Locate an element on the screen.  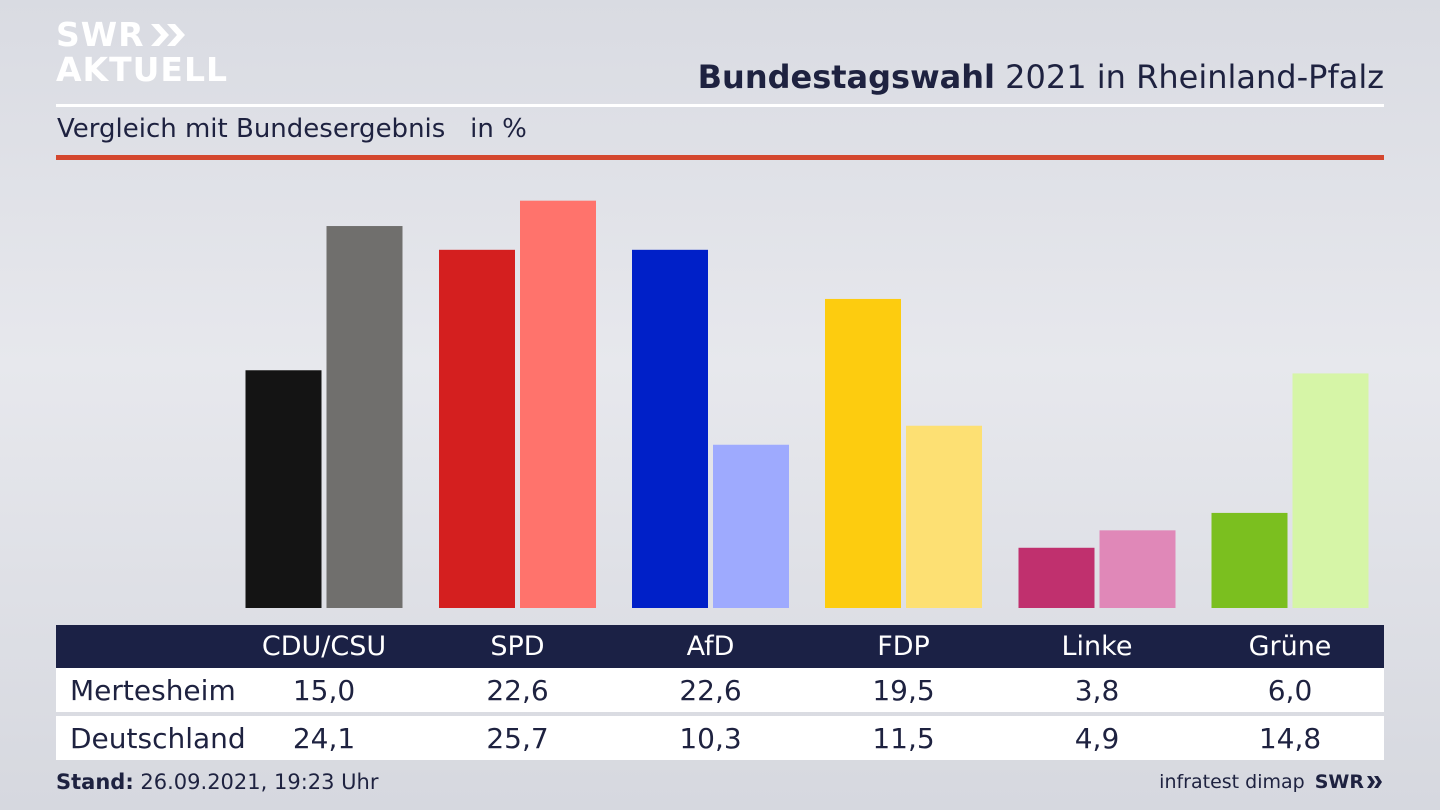
column-header: Grüne is located at coordinates (1290, 646).